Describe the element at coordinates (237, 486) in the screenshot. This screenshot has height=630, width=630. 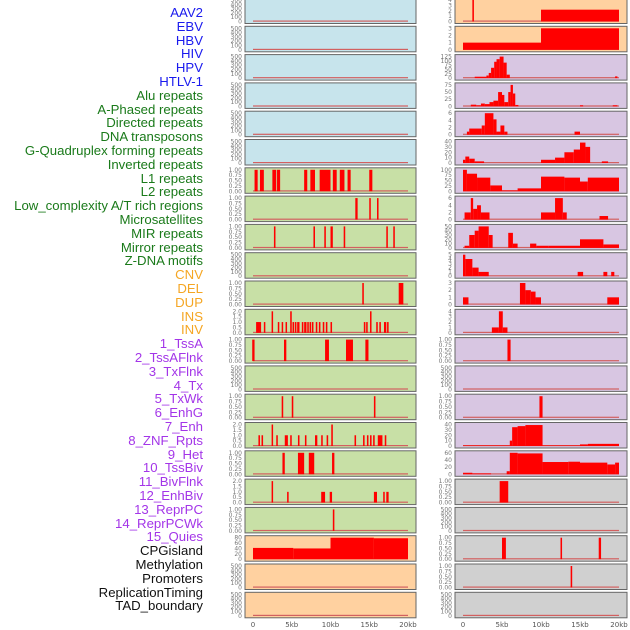
I see `y-tick-label: 1.5` at that location.